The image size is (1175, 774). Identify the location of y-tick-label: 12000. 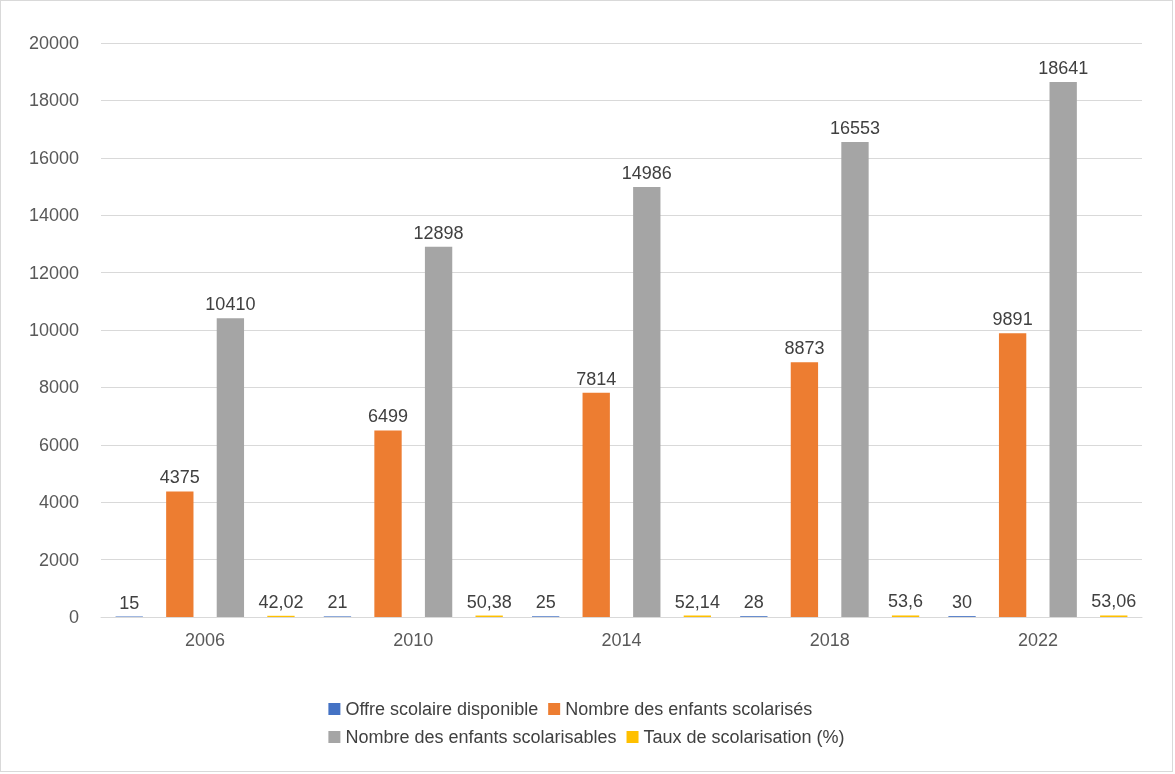
(53, 272).